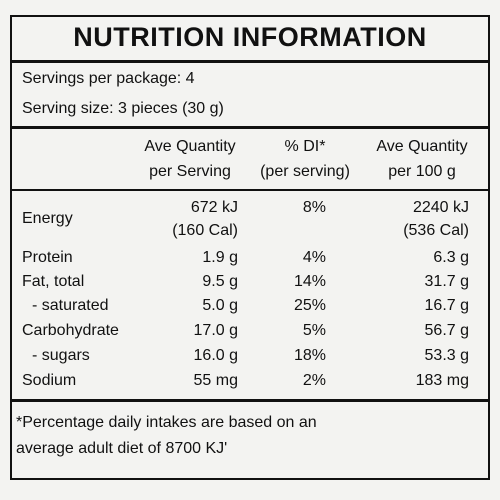 This screenshot has height=500, width=500. I want to click on cell-value: 16.7 g, so click(446, 305).